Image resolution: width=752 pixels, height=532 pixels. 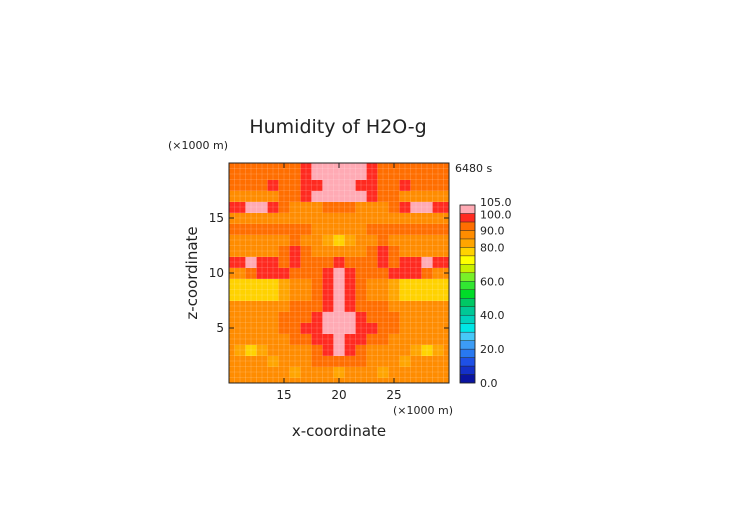 I want to click on x-tick-label: 15, so click(x=283, y=395).